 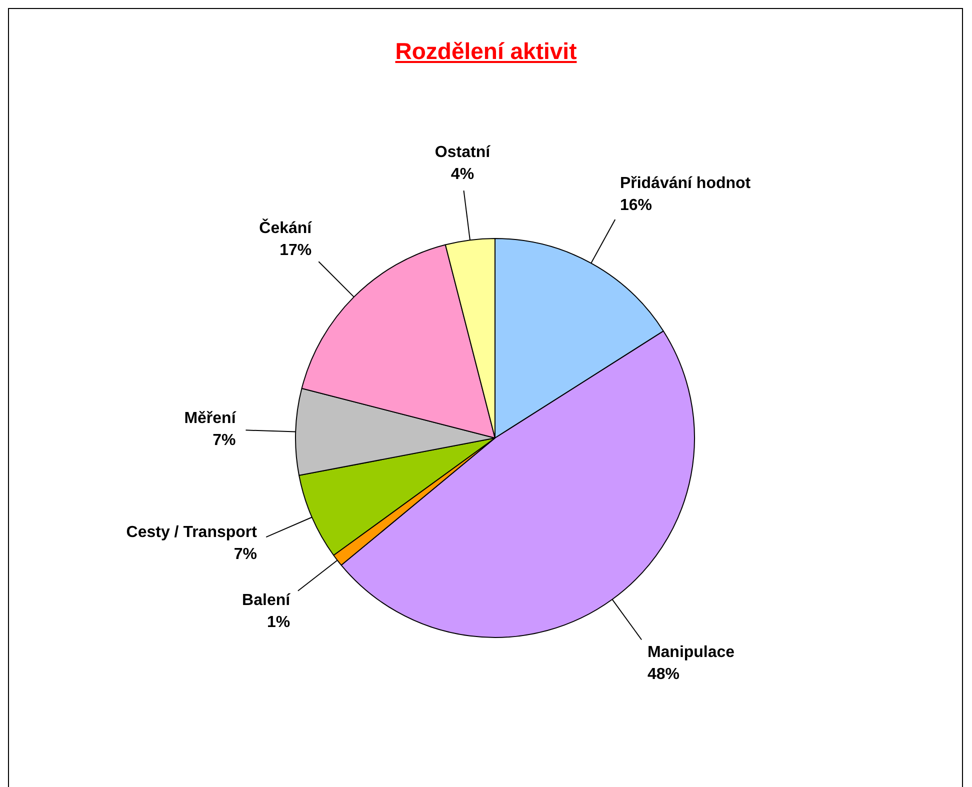 I want to click on slice-label: Měření, so click(x=210, y=419).